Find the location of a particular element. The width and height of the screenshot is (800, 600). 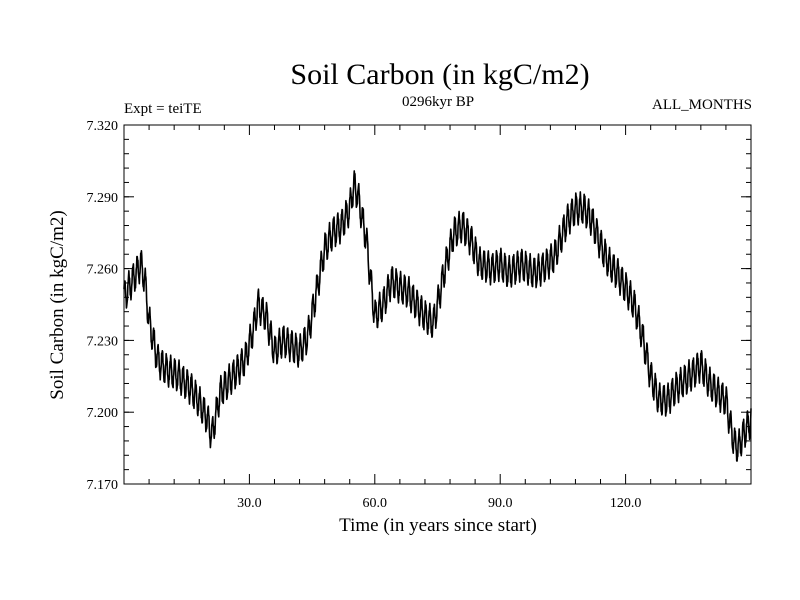

y-tick-label: 7.260 is located at coordinates (103, 270).